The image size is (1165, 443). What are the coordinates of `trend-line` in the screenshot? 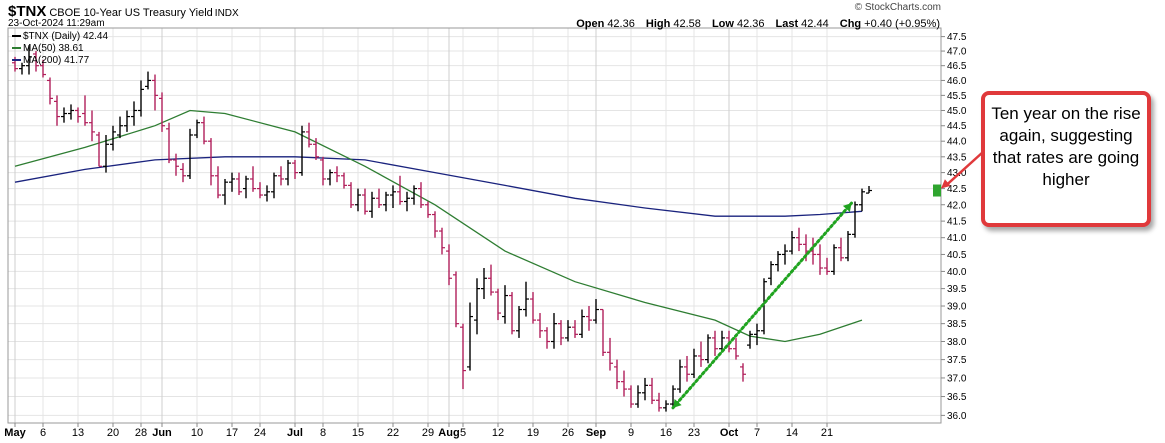 It's located at (762, 305).